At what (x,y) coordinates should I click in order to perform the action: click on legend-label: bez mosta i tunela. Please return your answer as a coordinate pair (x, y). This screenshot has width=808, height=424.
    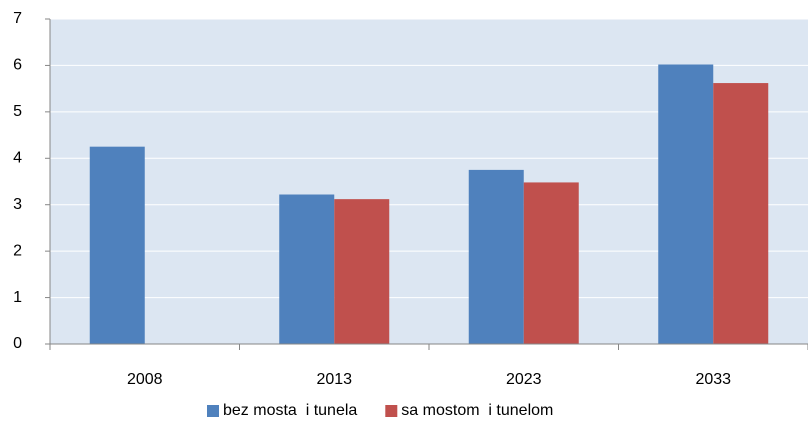
    Looking at the image, I should click on (290, 410).